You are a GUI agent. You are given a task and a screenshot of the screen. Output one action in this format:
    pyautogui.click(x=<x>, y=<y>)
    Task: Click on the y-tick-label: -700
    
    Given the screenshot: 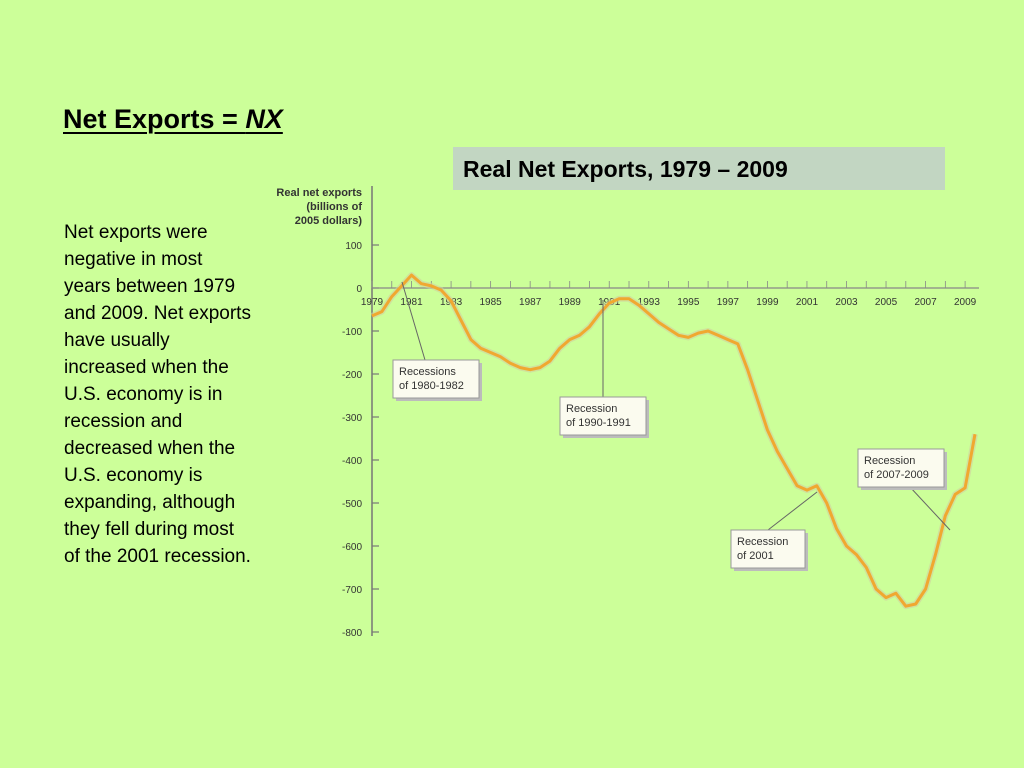 What is the action you would take?
    pyautogui.click(x=352, y=590)
    